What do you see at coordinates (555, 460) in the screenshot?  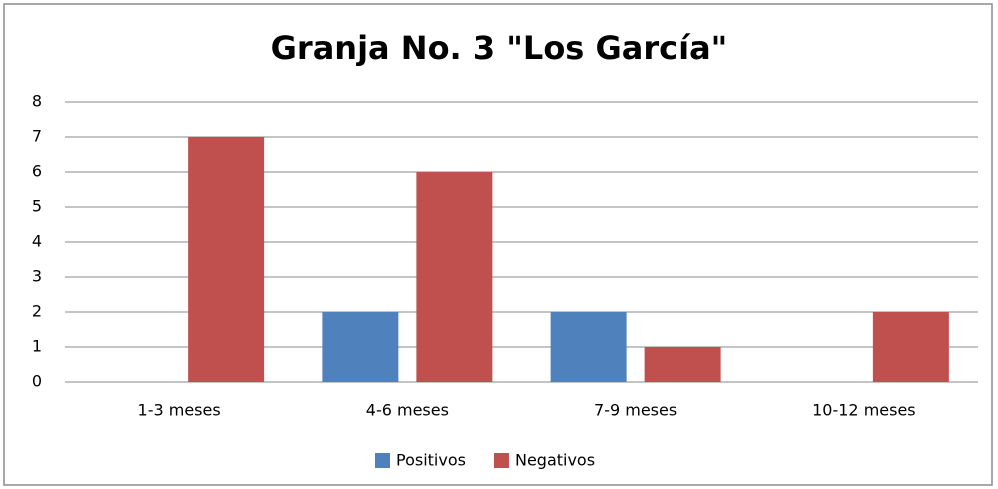 I see `legend-label: Negativos` at bounding box center [555, 460].